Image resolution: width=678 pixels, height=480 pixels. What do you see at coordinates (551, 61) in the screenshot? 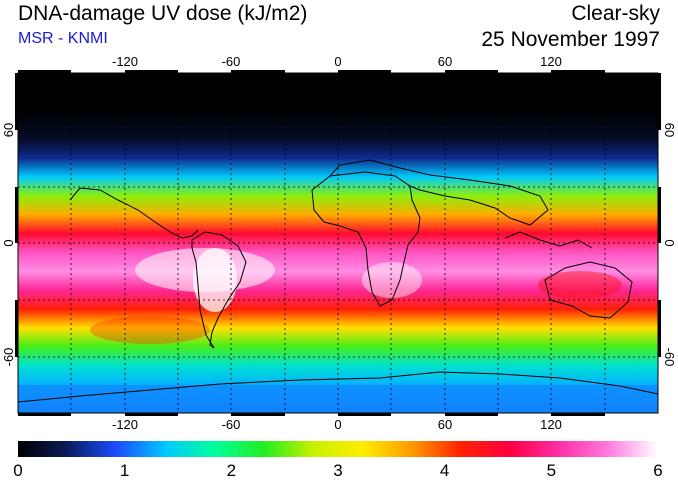
I see `lon-label-top-120e: 120` at bounding box center [551, 61].